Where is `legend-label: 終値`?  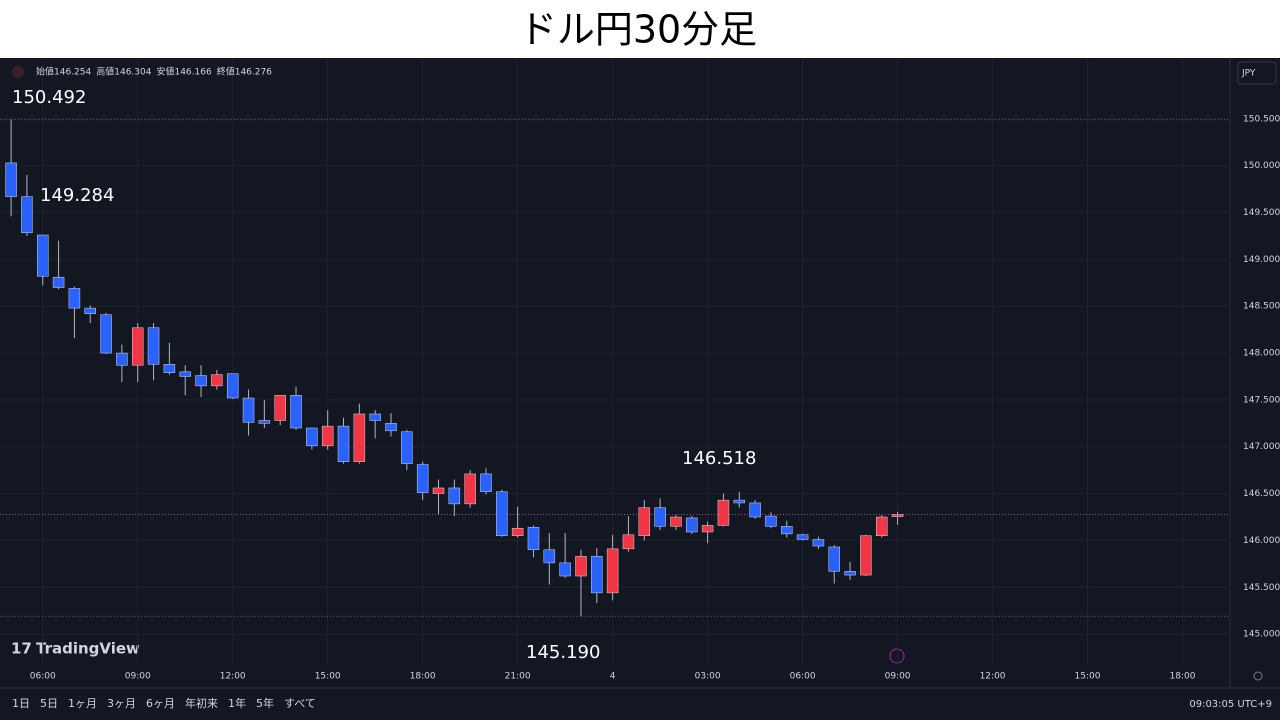 legend-label: 終値 is located at coordinates (226, 72).